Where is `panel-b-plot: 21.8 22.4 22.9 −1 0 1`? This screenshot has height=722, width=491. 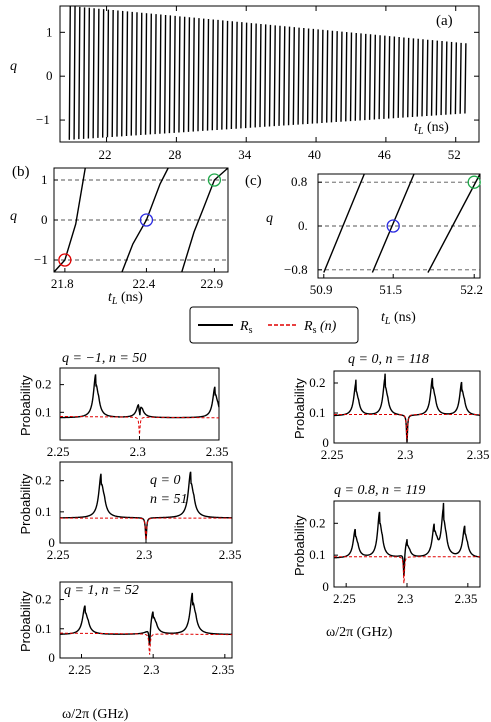 panel-b-plot: 21.8 22.4 22.9 −1 0 1 is located at coordinates (131, 229).